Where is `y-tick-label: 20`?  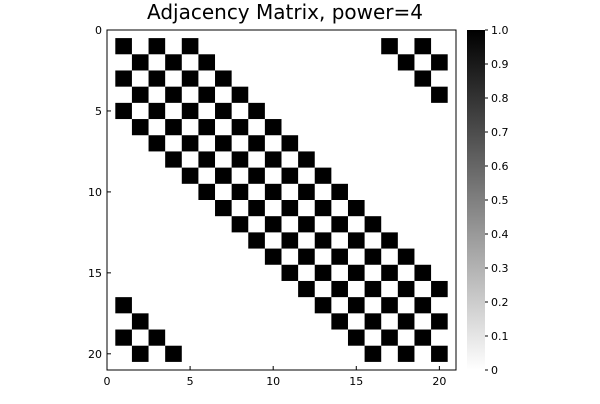 y-tick-label: 20 is located at coordinates (95, 354).